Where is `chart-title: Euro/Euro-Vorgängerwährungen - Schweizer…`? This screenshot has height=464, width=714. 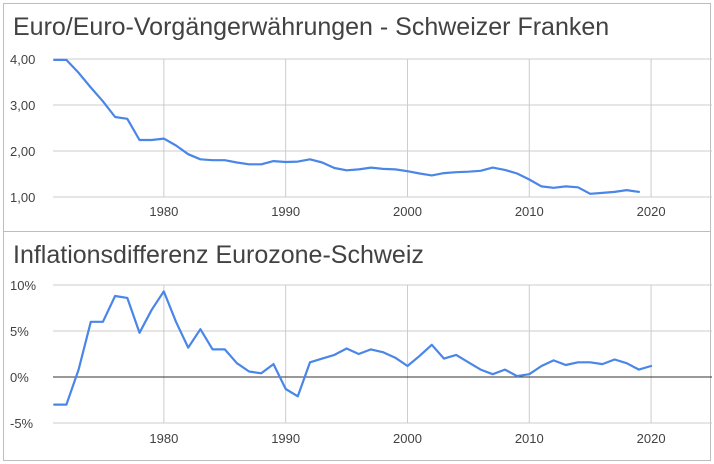
chart-title: Euro/Euro-Vorgängerwährungen - Schweizer… is located at coordinates (311, 27).